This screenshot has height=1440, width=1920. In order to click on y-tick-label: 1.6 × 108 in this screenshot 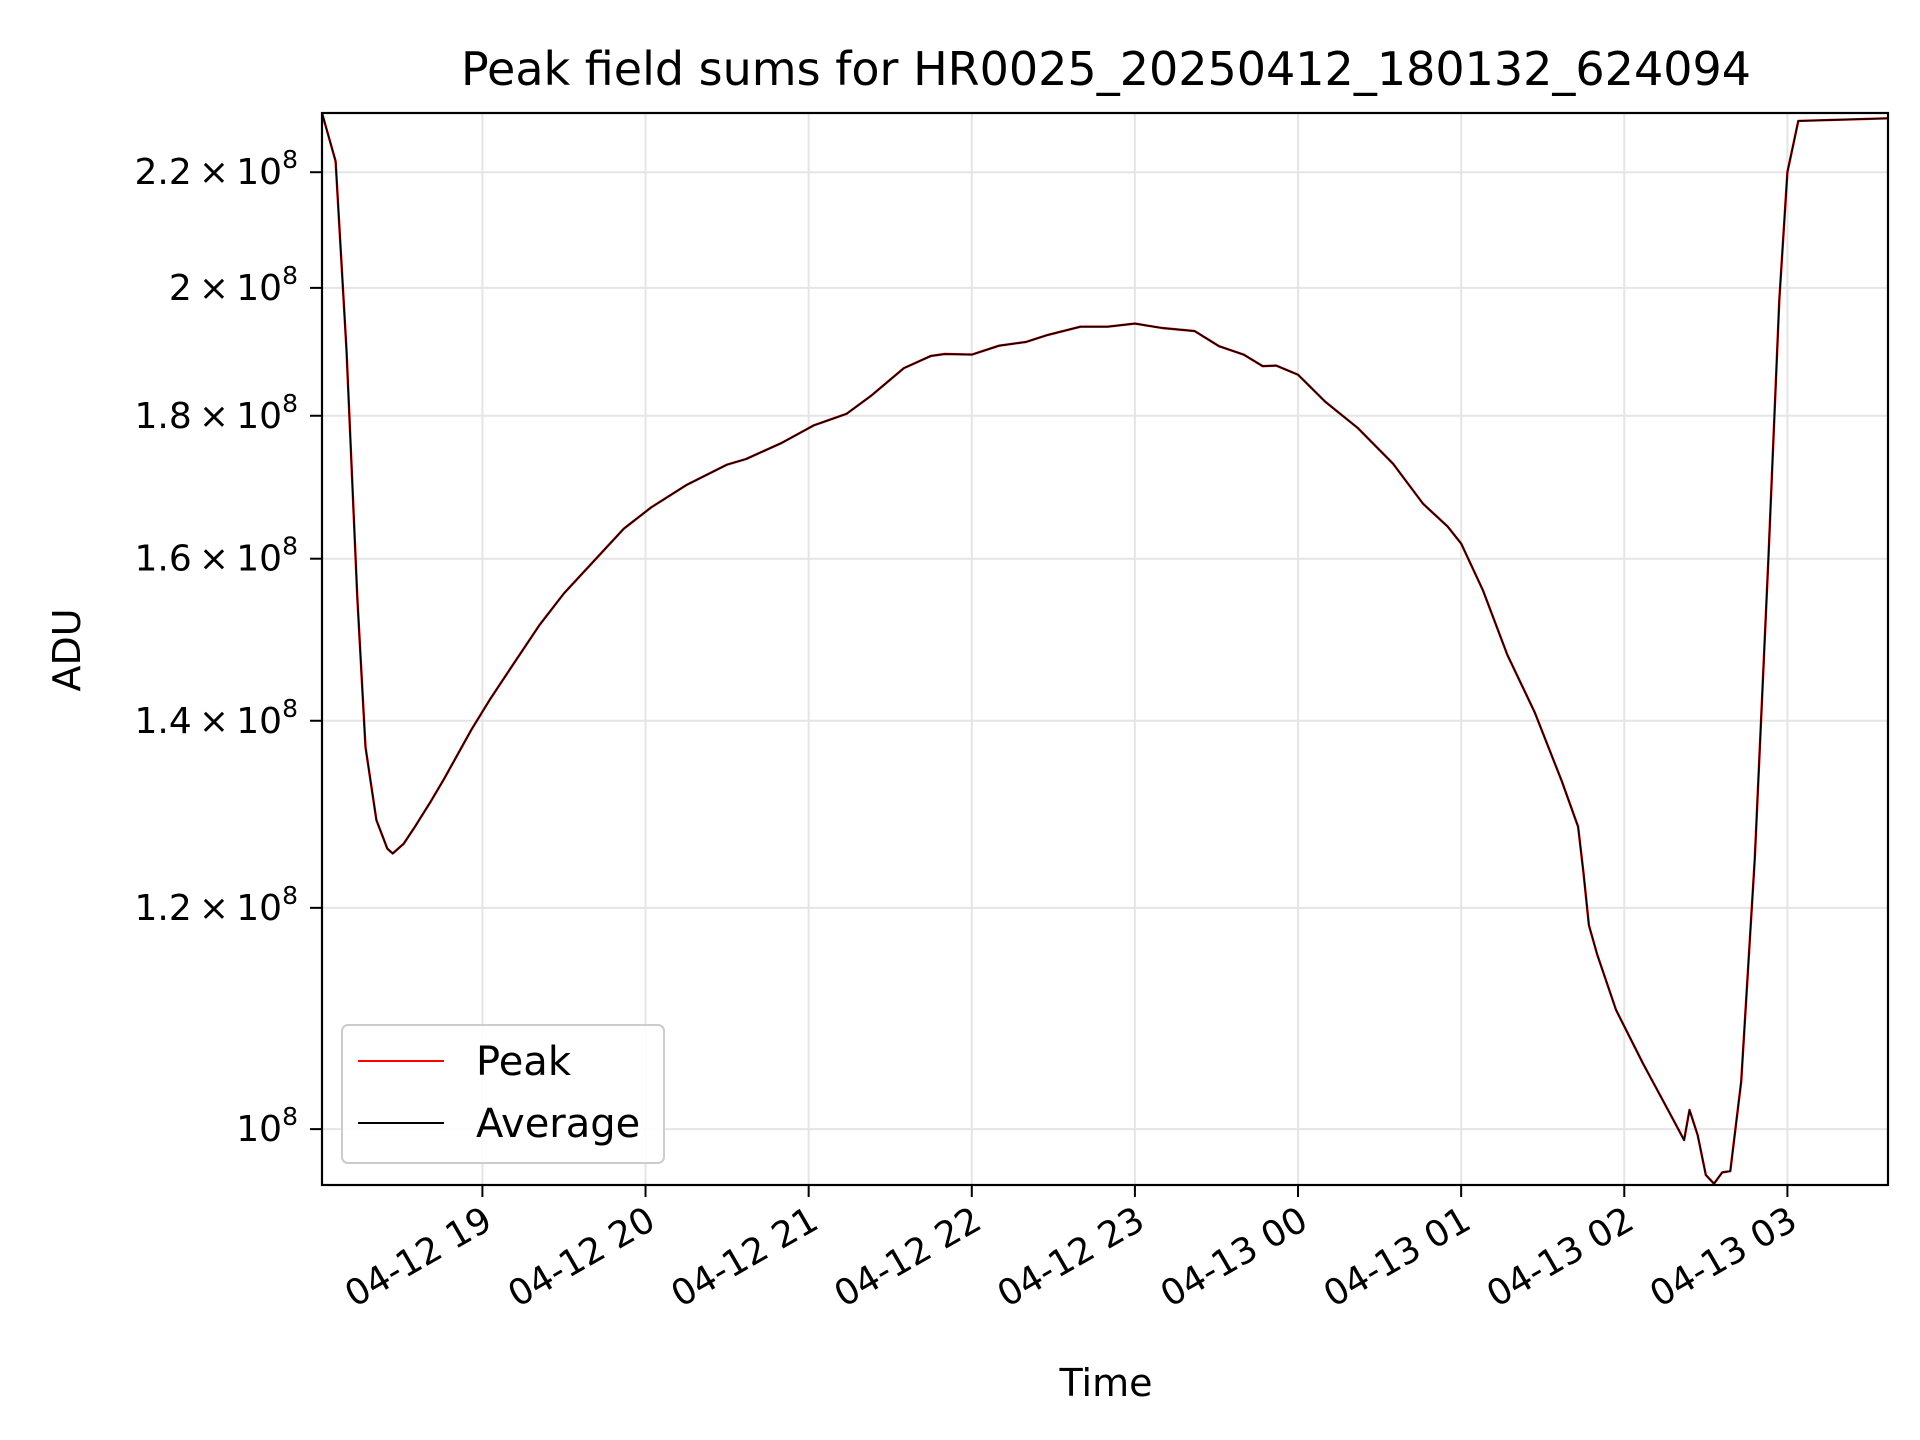, I will do `click(216, 556)`.